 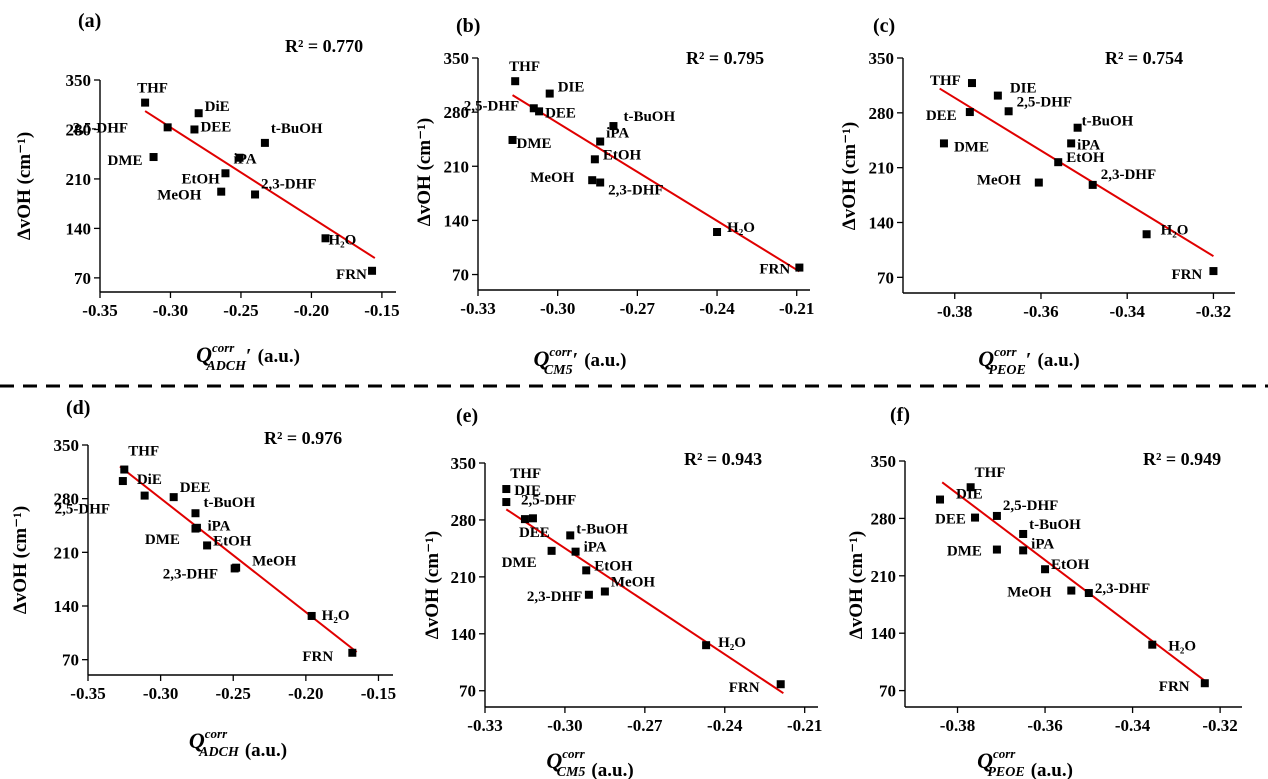 I want to click on x-tick-label: -0.21, so click(x=804, y=725).